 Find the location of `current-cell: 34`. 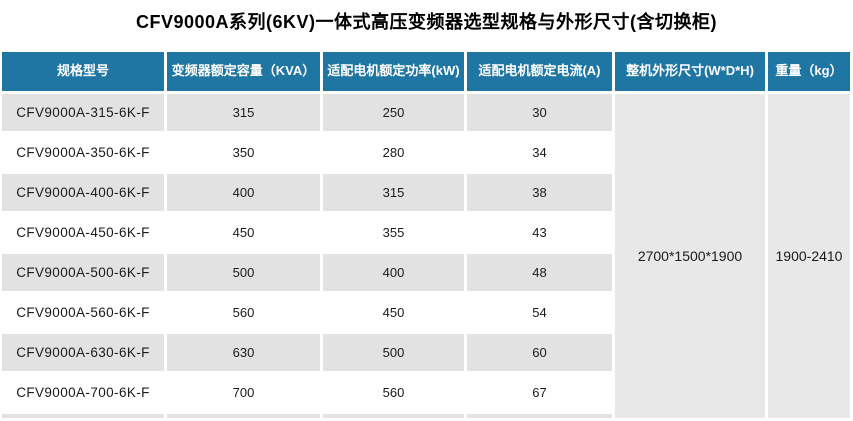

current-cell: 34 is located at coordinates (539, 152).